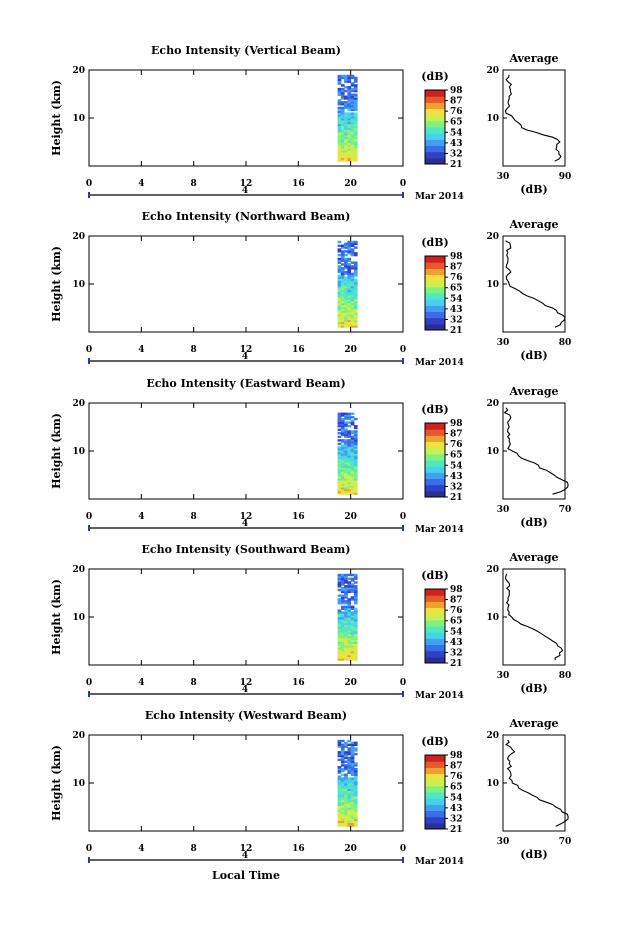  I want to click on average-x-tick-label: 70, so click(565, 510).